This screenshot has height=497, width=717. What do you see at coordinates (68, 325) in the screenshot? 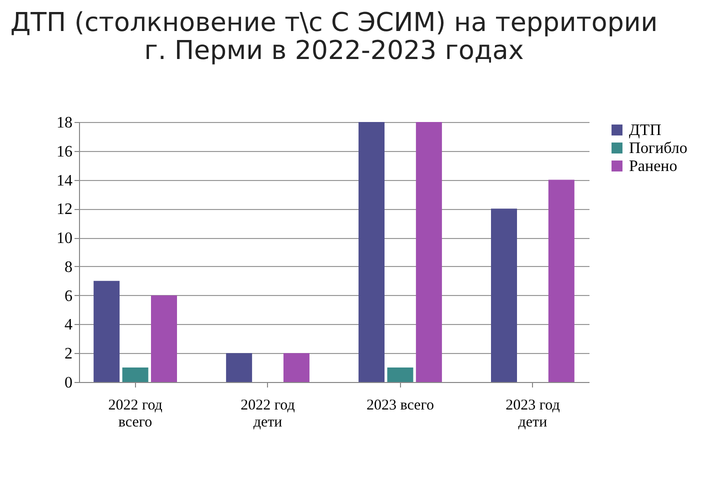
I see `y-tick-label: 4` at bounding box center [68, 325].